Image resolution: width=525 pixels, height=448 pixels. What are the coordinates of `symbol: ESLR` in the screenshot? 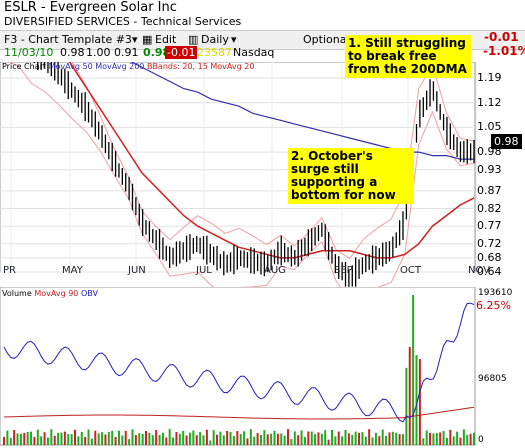 It's located at (20, 7).